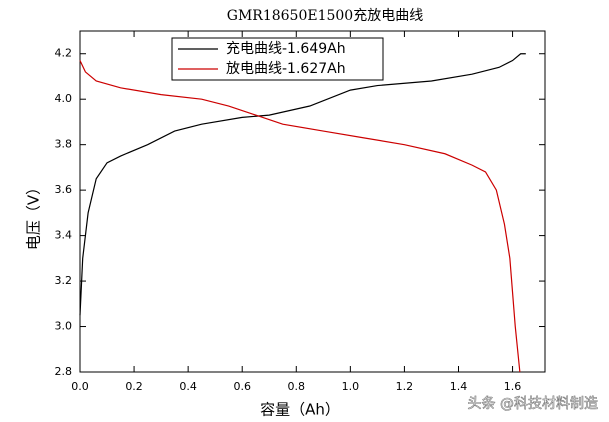 The image size is (609, 422). I want to click on x-tick-label: 0.4, so click(188, 386).